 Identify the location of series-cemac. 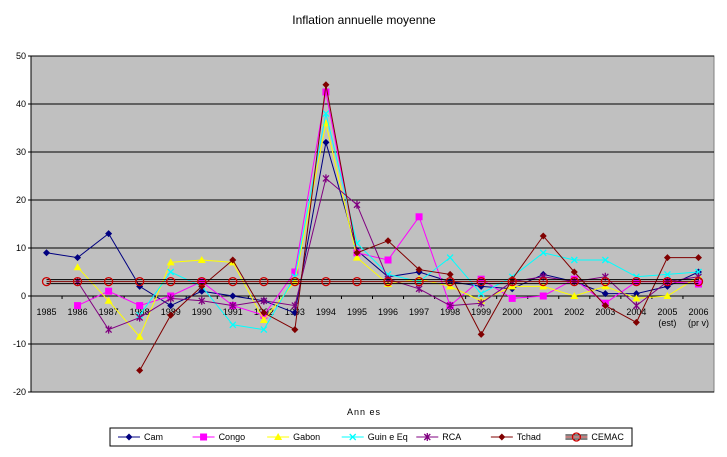
(372, 281).